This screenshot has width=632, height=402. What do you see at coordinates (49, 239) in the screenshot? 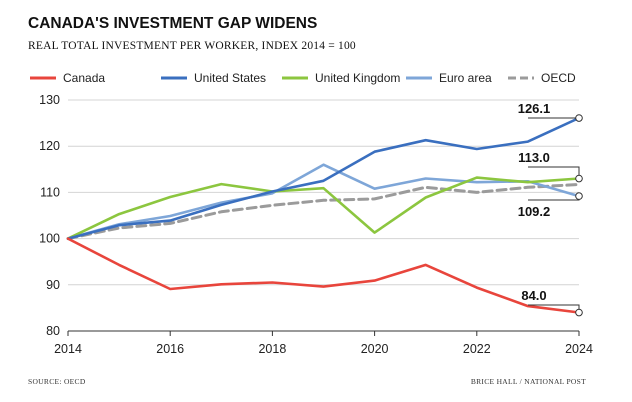
I see `y-tick-label: 100` at bounding box center [49, 239].